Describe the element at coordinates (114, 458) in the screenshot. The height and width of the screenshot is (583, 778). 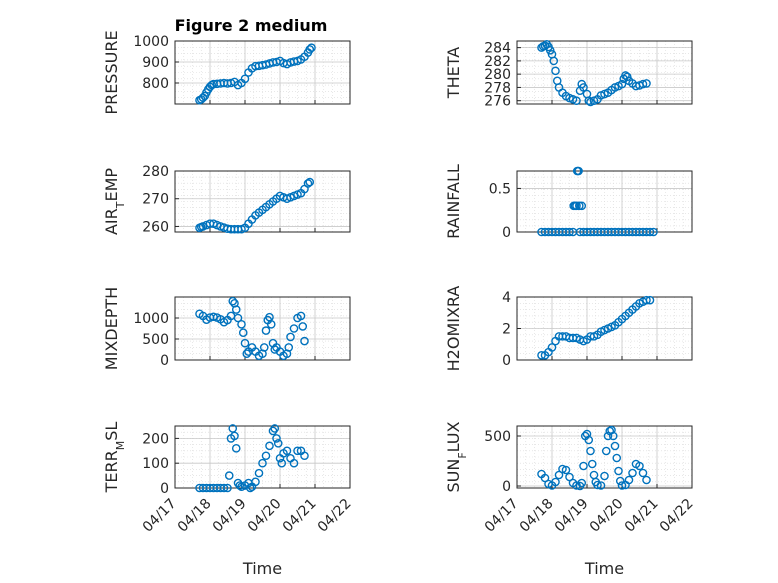
I see `y-axis-label: TERRMSL` at that location.